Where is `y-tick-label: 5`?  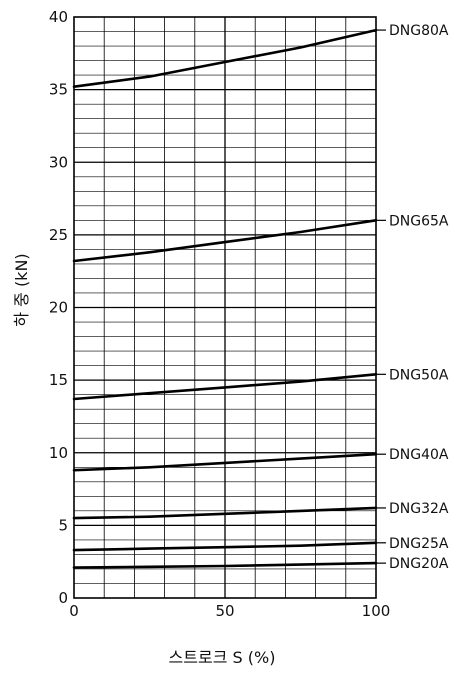 y-tick-label: 5 is located at coordinates (63, 525).